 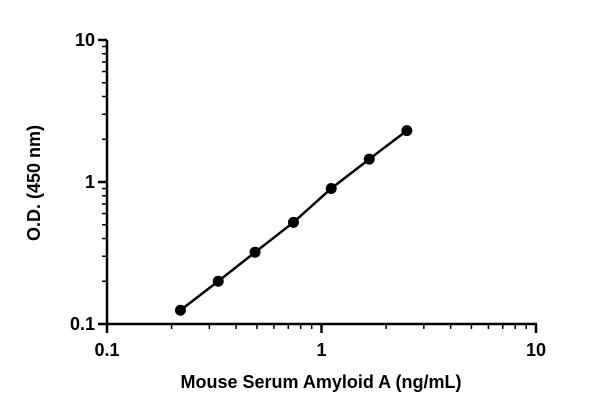 I want to click on x-tick-label: 1, so click(x=321, y=350).